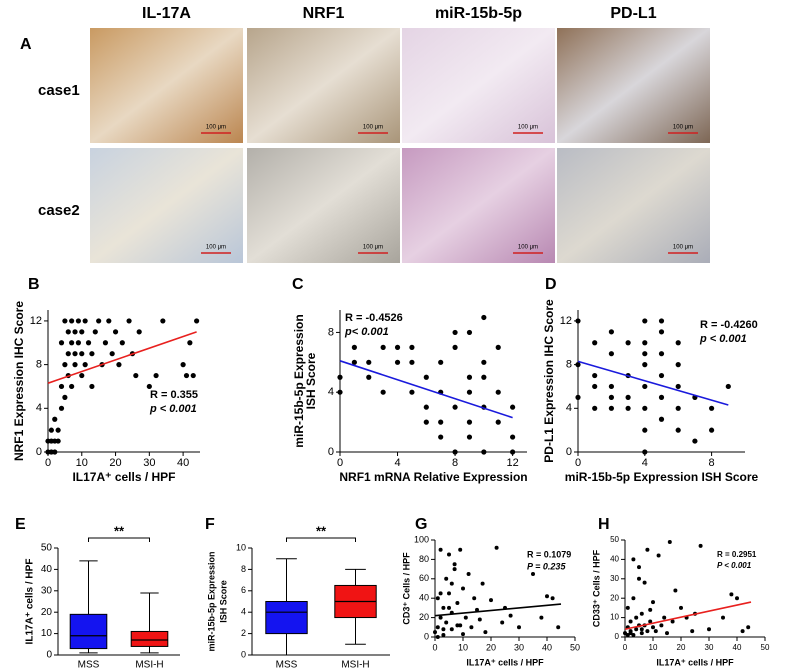 The image size is (787, 668). Describe the element at coordinates (149, 664) in the screenshot. I see `x-tick-label: MSI-H` at that location.